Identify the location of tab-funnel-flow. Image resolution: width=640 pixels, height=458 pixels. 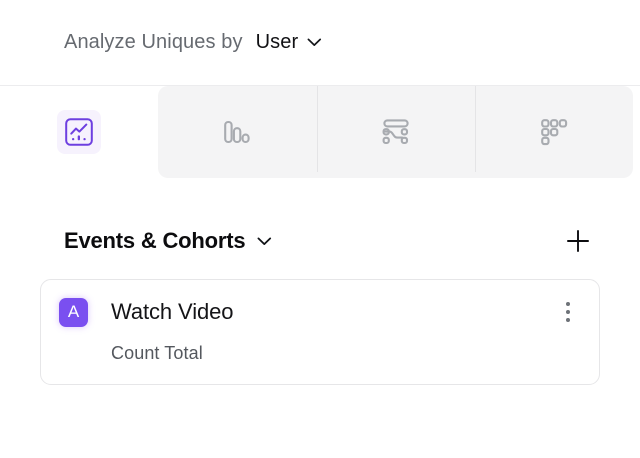
(395, 132).